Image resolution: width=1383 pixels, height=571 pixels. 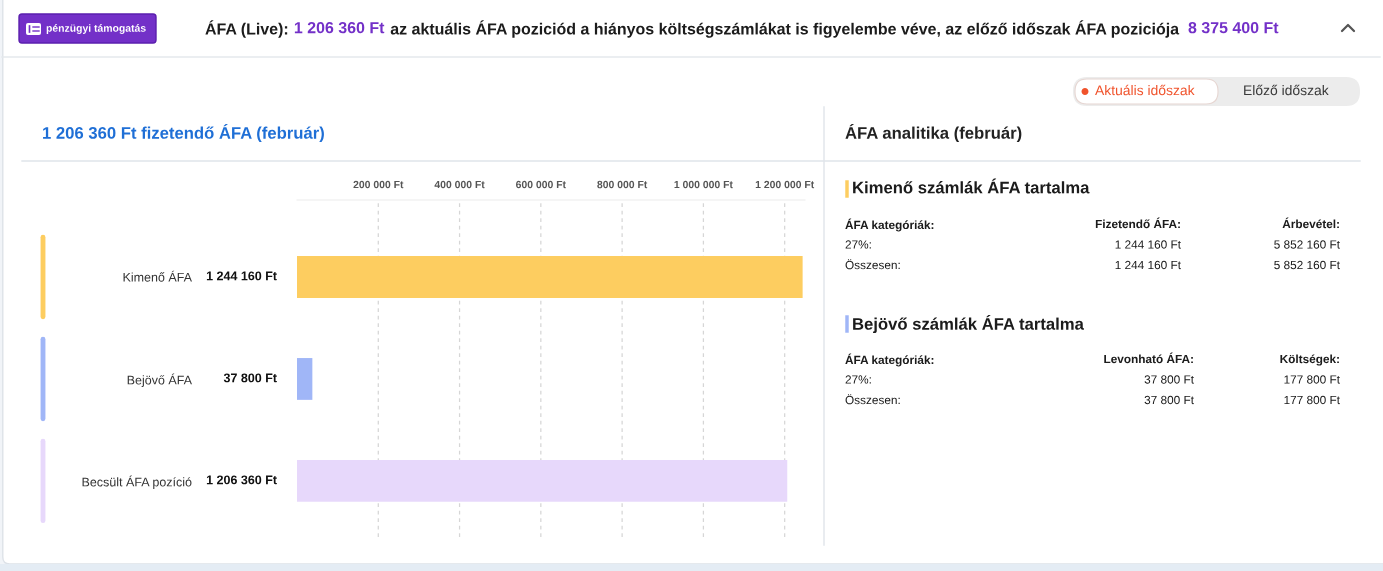 I want to click on x-tick-label: 600 000 Ft, so click(x=541, y=184).